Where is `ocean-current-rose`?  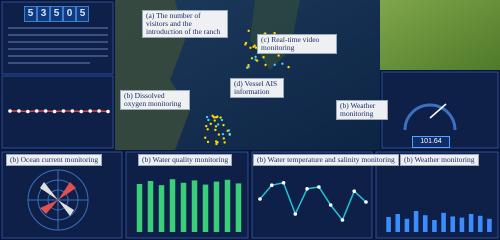
ocean-current-rose is located at coordinates (58, 200).